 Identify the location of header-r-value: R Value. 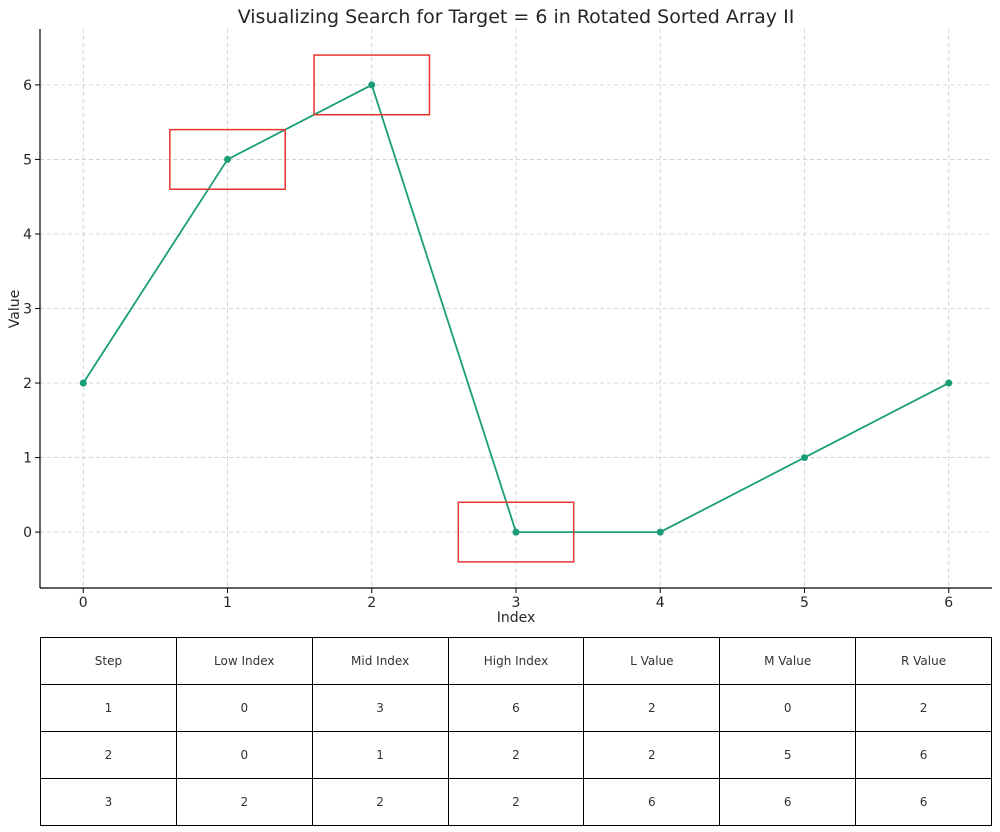
(923, 661).